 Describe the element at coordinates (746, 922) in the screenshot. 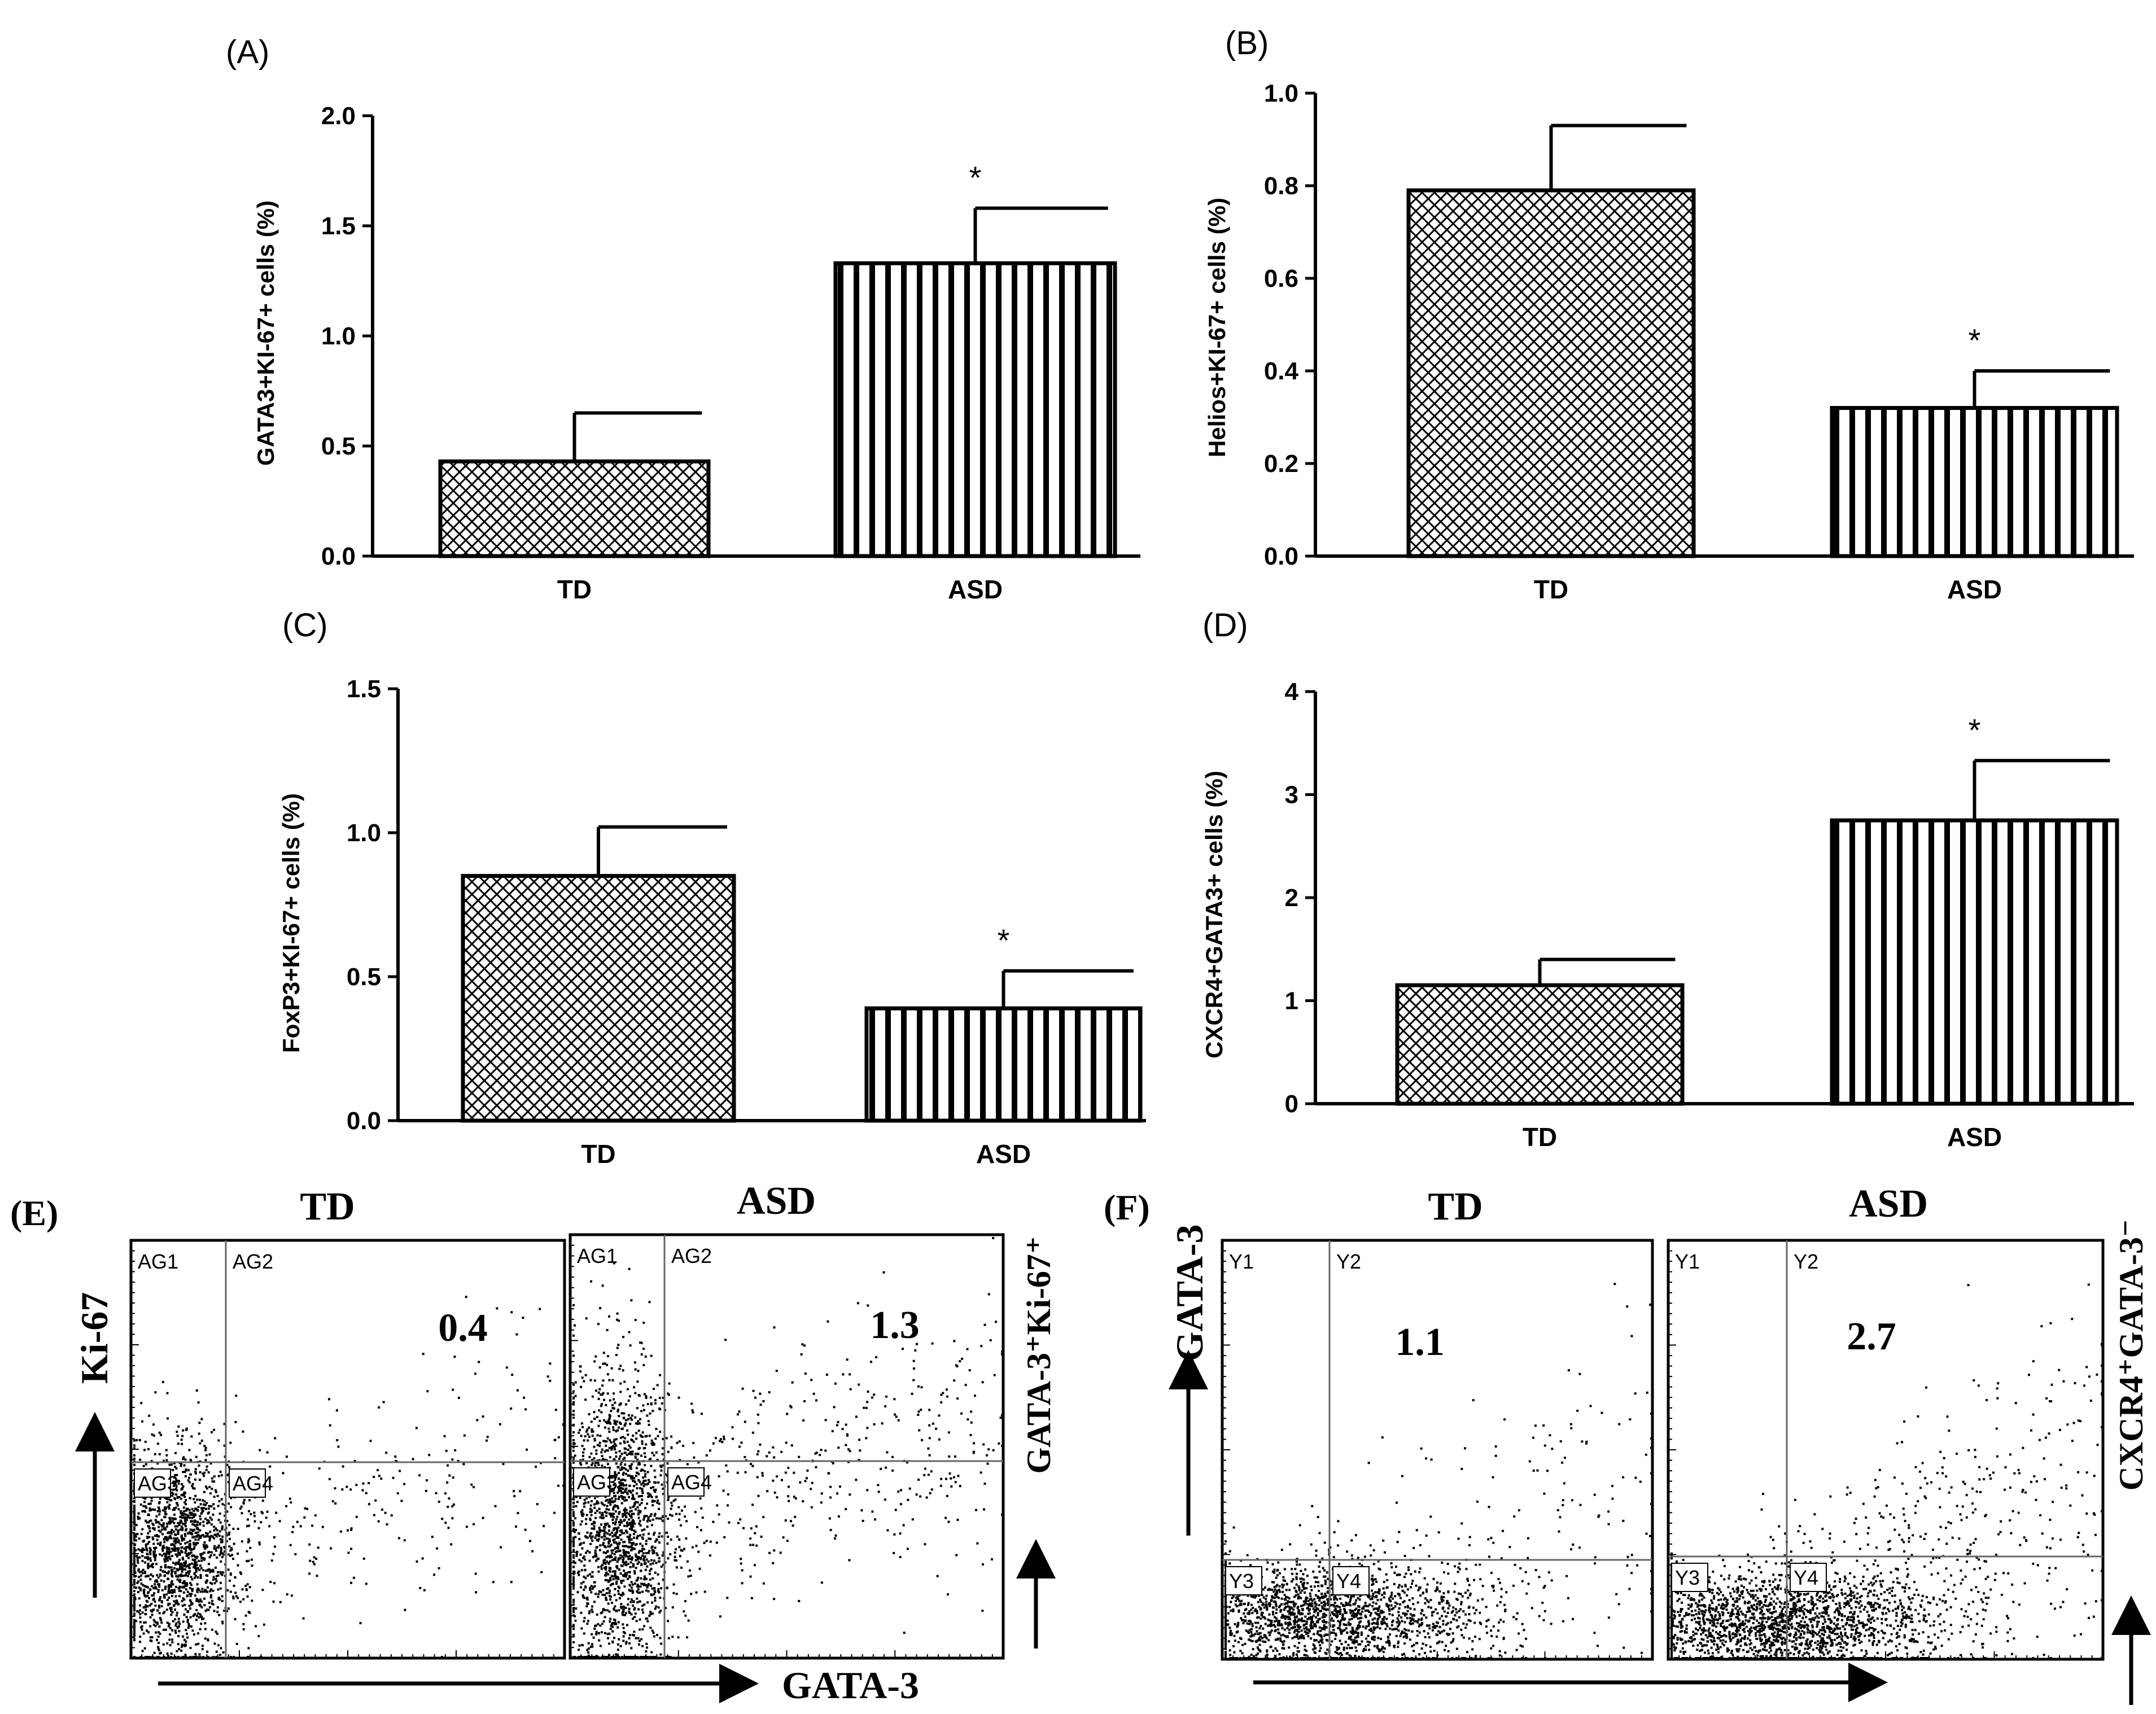

I see `panel-c-plot: 0.0 0.5 1.0 1.5 TD ASD *` at that location.